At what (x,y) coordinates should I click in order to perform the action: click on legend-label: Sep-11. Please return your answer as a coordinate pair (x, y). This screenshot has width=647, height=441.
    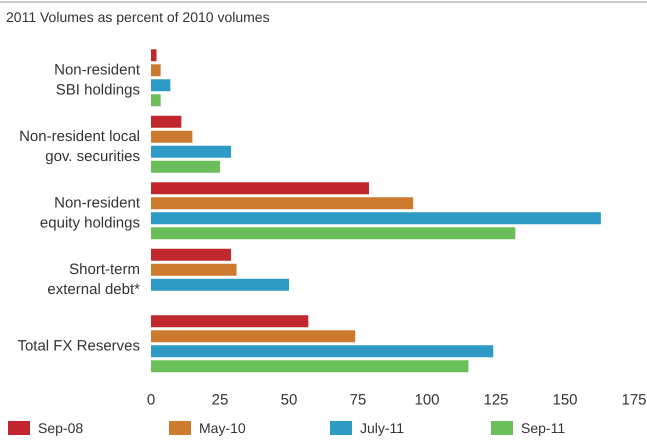
    Looking at the image, I should click on (543, 428).